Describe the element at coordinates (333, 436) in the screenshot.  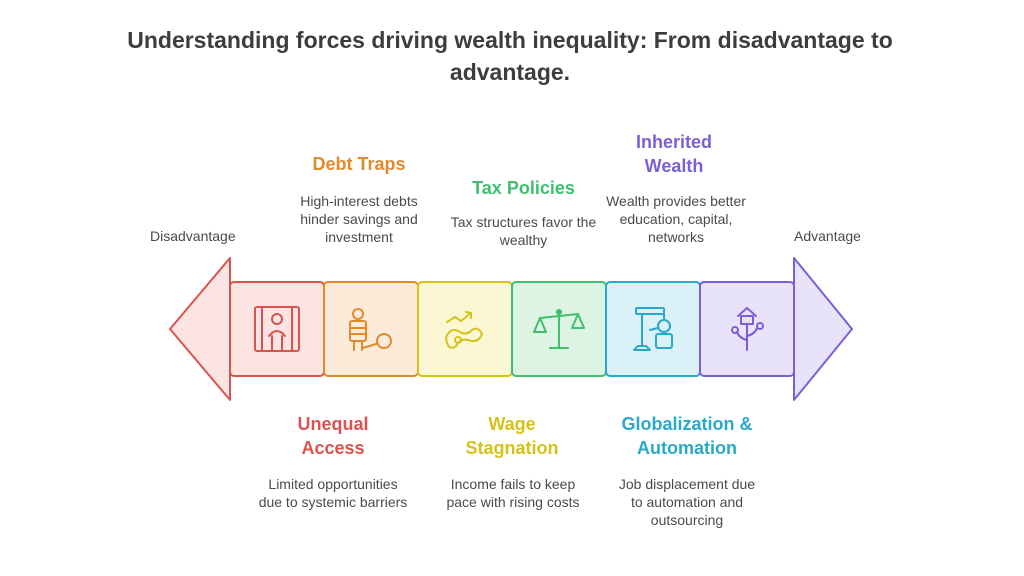
I see `unequal-access-heading: Unequal Access` at that location.